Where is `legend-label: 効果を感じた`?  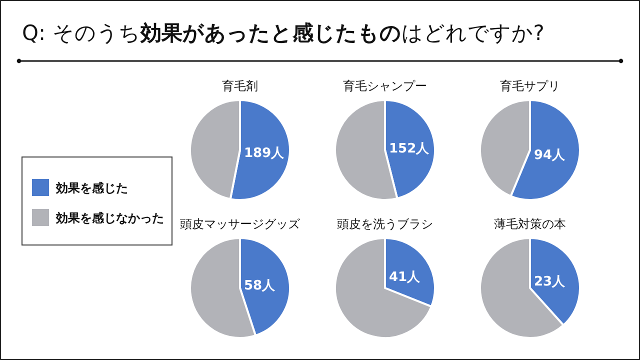
legend-label: 効果を感じた is located at coordinates (91, 188).